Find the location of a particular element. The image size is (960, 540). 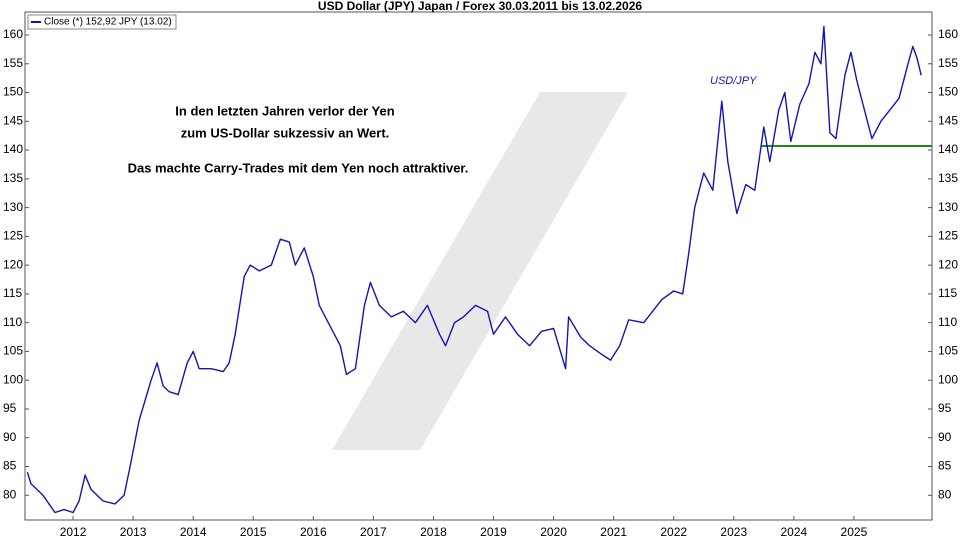

x-tick-label: 2023 is located at coordinates (733, 532).